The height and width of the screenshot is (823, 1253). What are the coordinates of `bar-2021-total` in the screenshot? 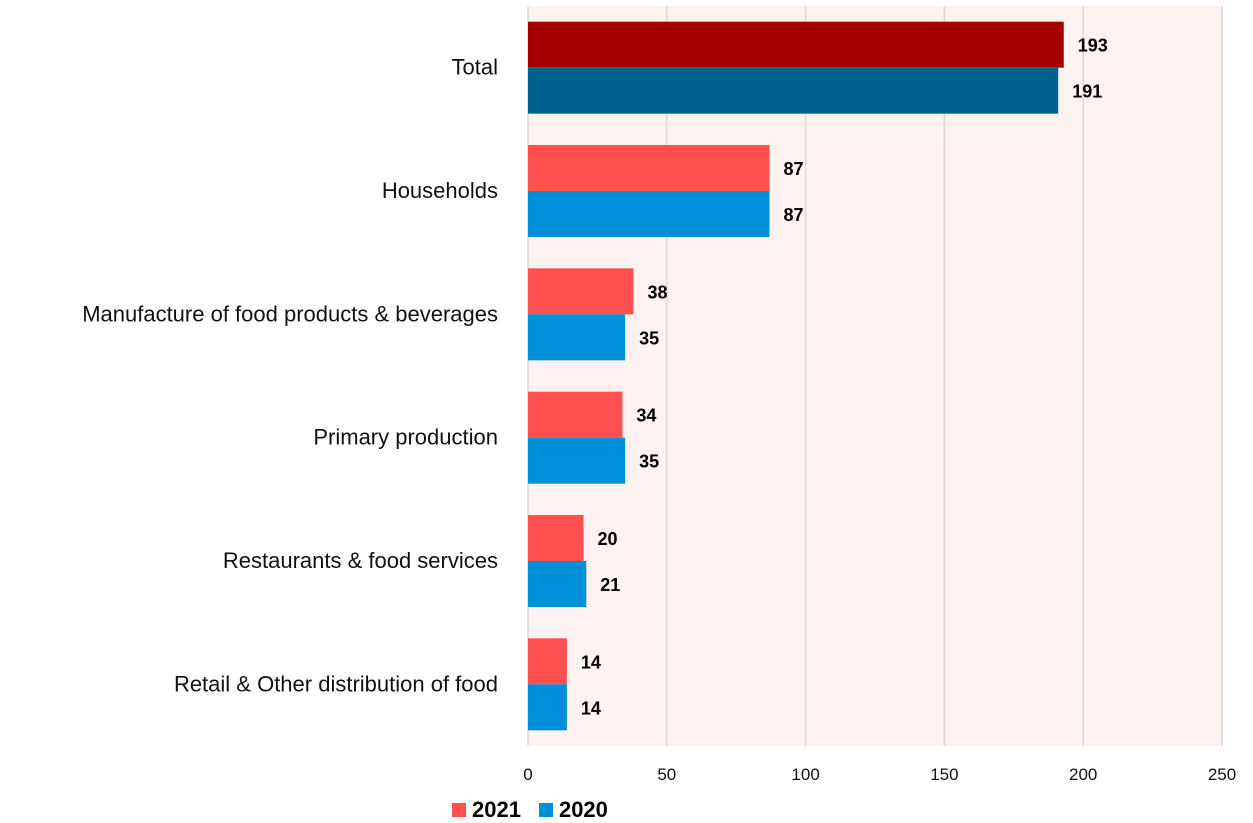 It's located at (796, 44).